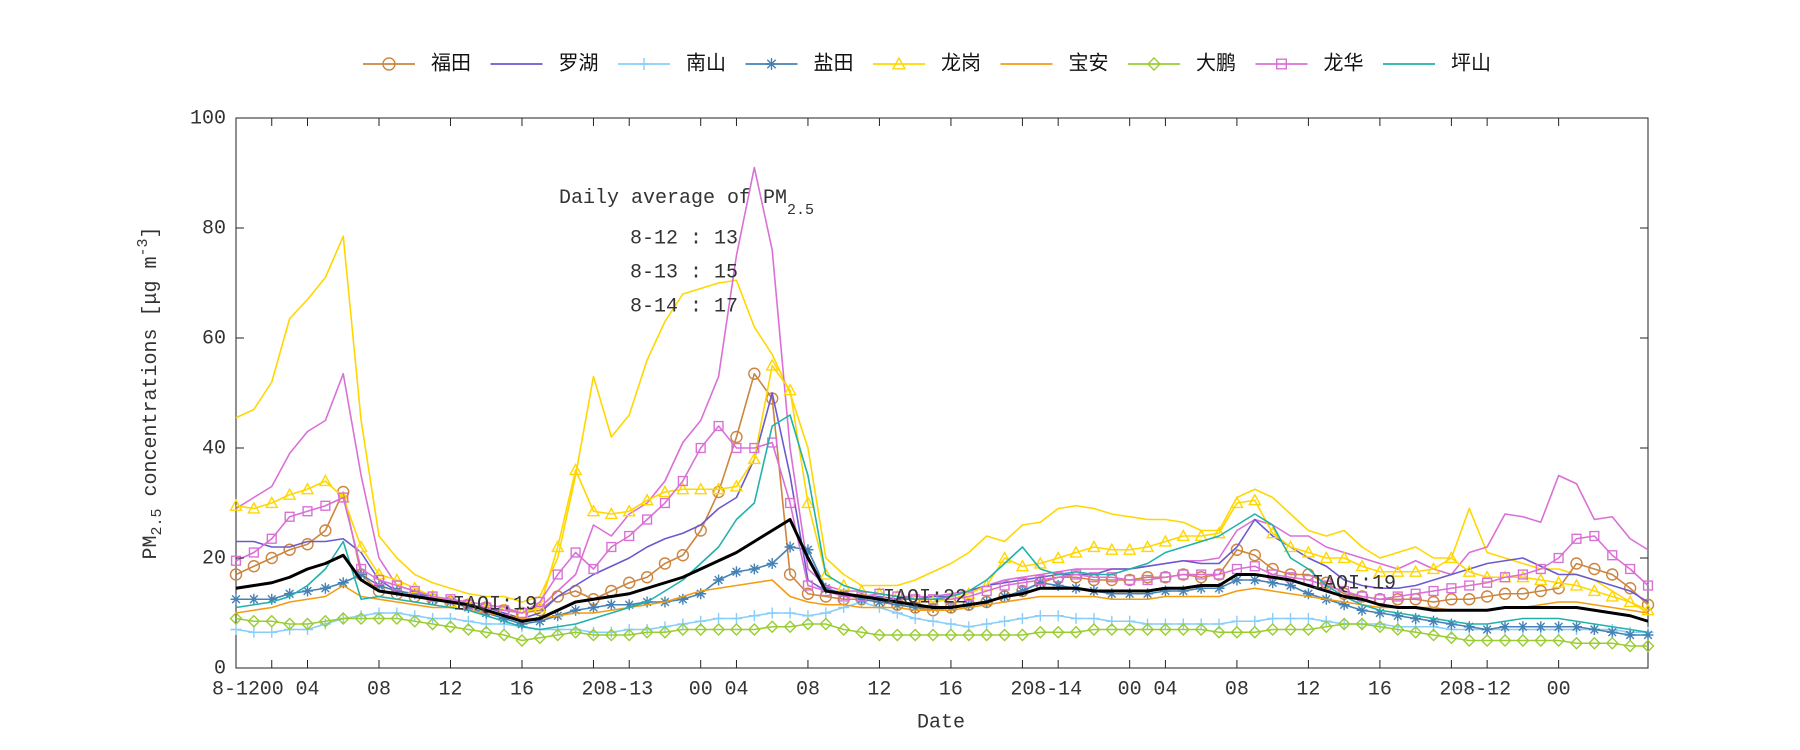 This screenshot has height=750, width=1800. What do you see at coordinates (925, 597) in the screenshot?
I see `iaqi-label: IAQI:22` at bounding box center [925, 597].